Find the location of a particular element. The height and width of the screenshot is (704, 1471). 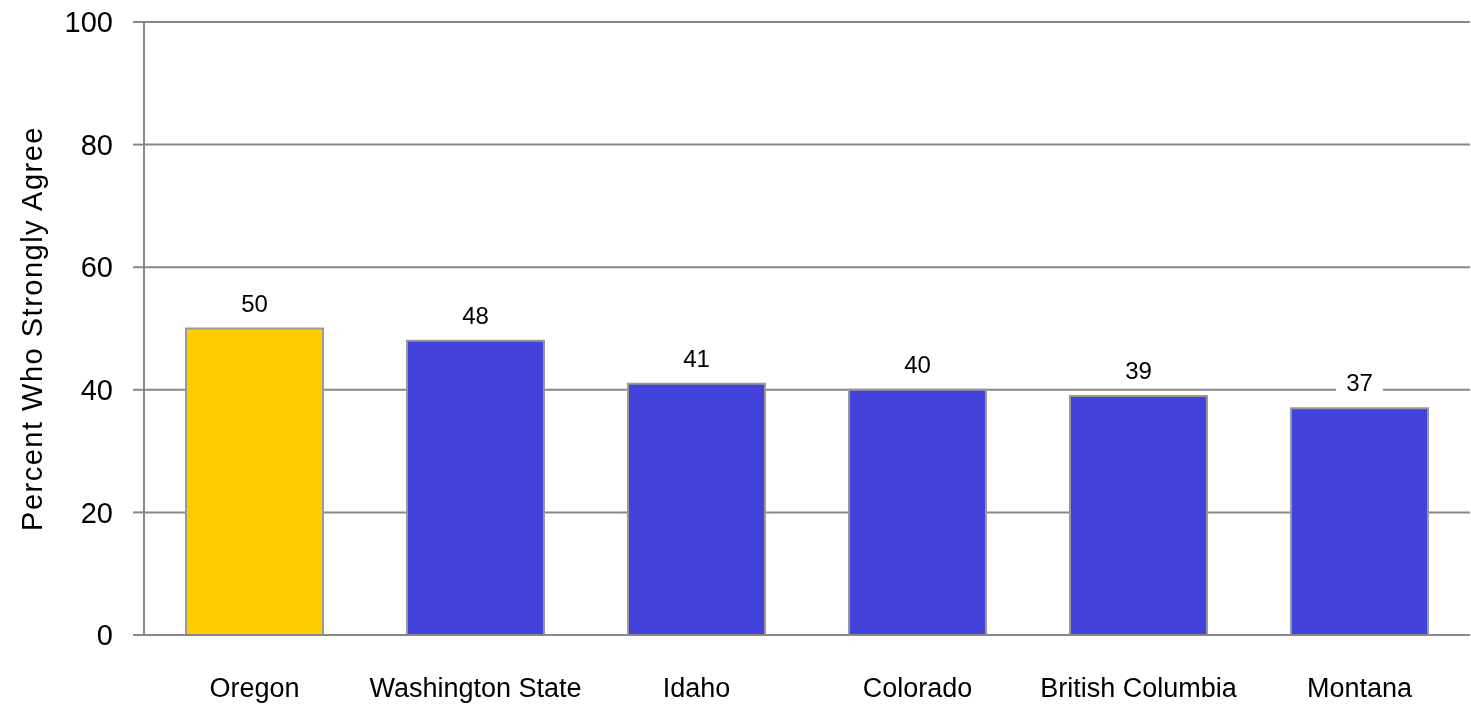

x-tick-label: Montana is located at coordinates (1360, 688).